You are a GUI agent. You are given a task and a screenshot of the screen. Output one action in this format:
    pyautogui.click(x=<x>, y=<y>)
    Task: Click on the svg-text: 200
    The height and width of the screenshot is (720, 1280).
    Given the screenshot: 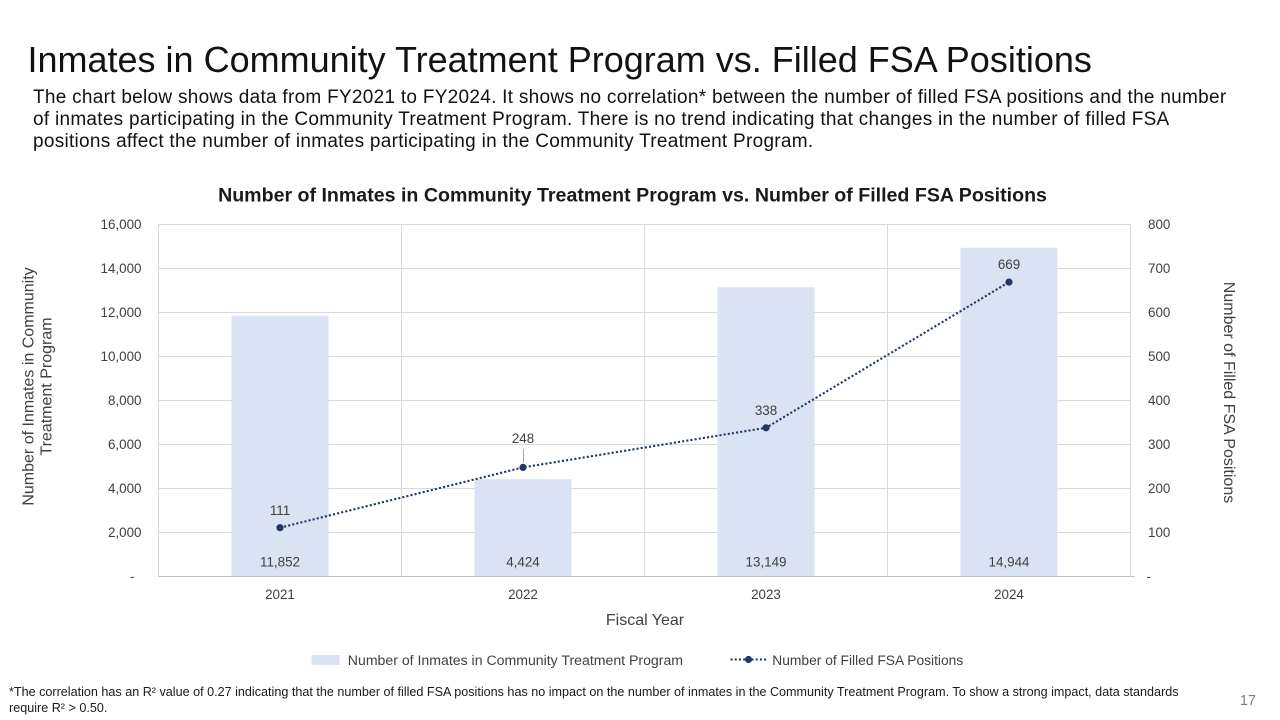 What is the action you would take?
    pyautogui.click(x=1159, y=488)
    